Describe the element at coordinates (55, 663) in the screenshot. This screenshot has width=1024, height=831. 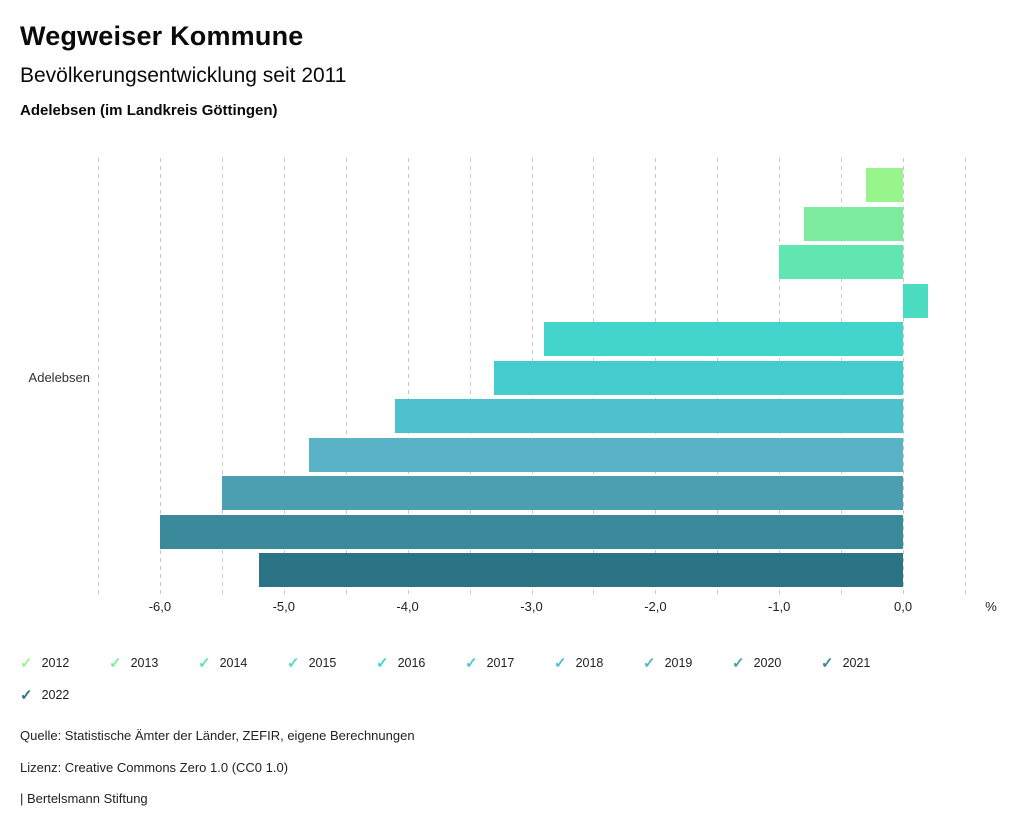
I see `legend-item-label: 2012` at that location.